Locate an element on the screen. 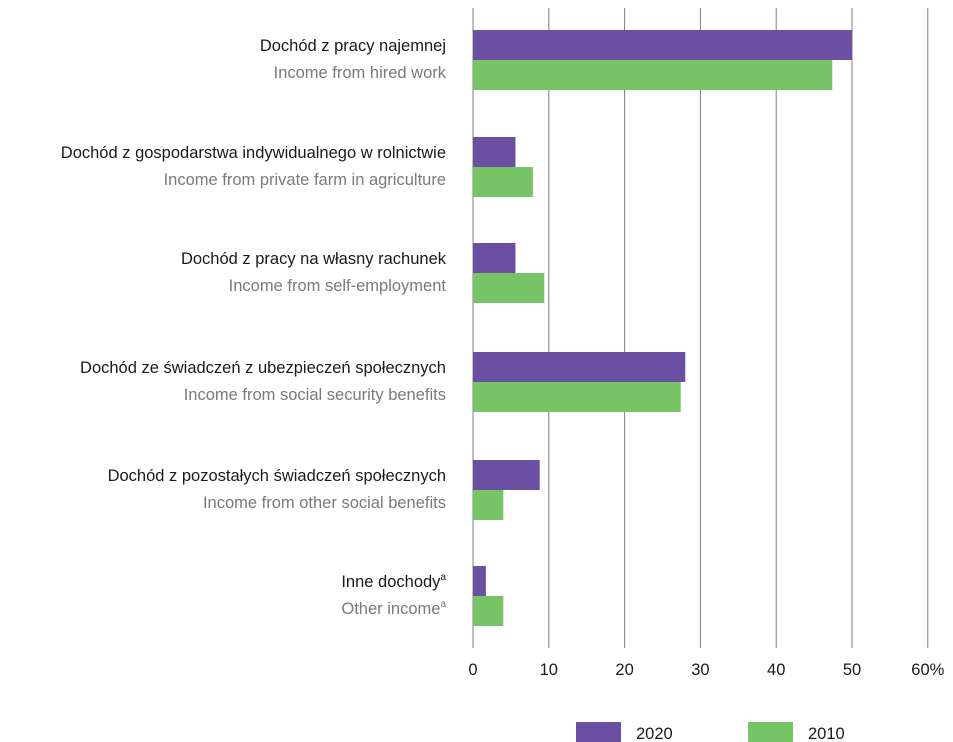  category-label-en: Income from other social benefits is located at coordinates (324, 503).